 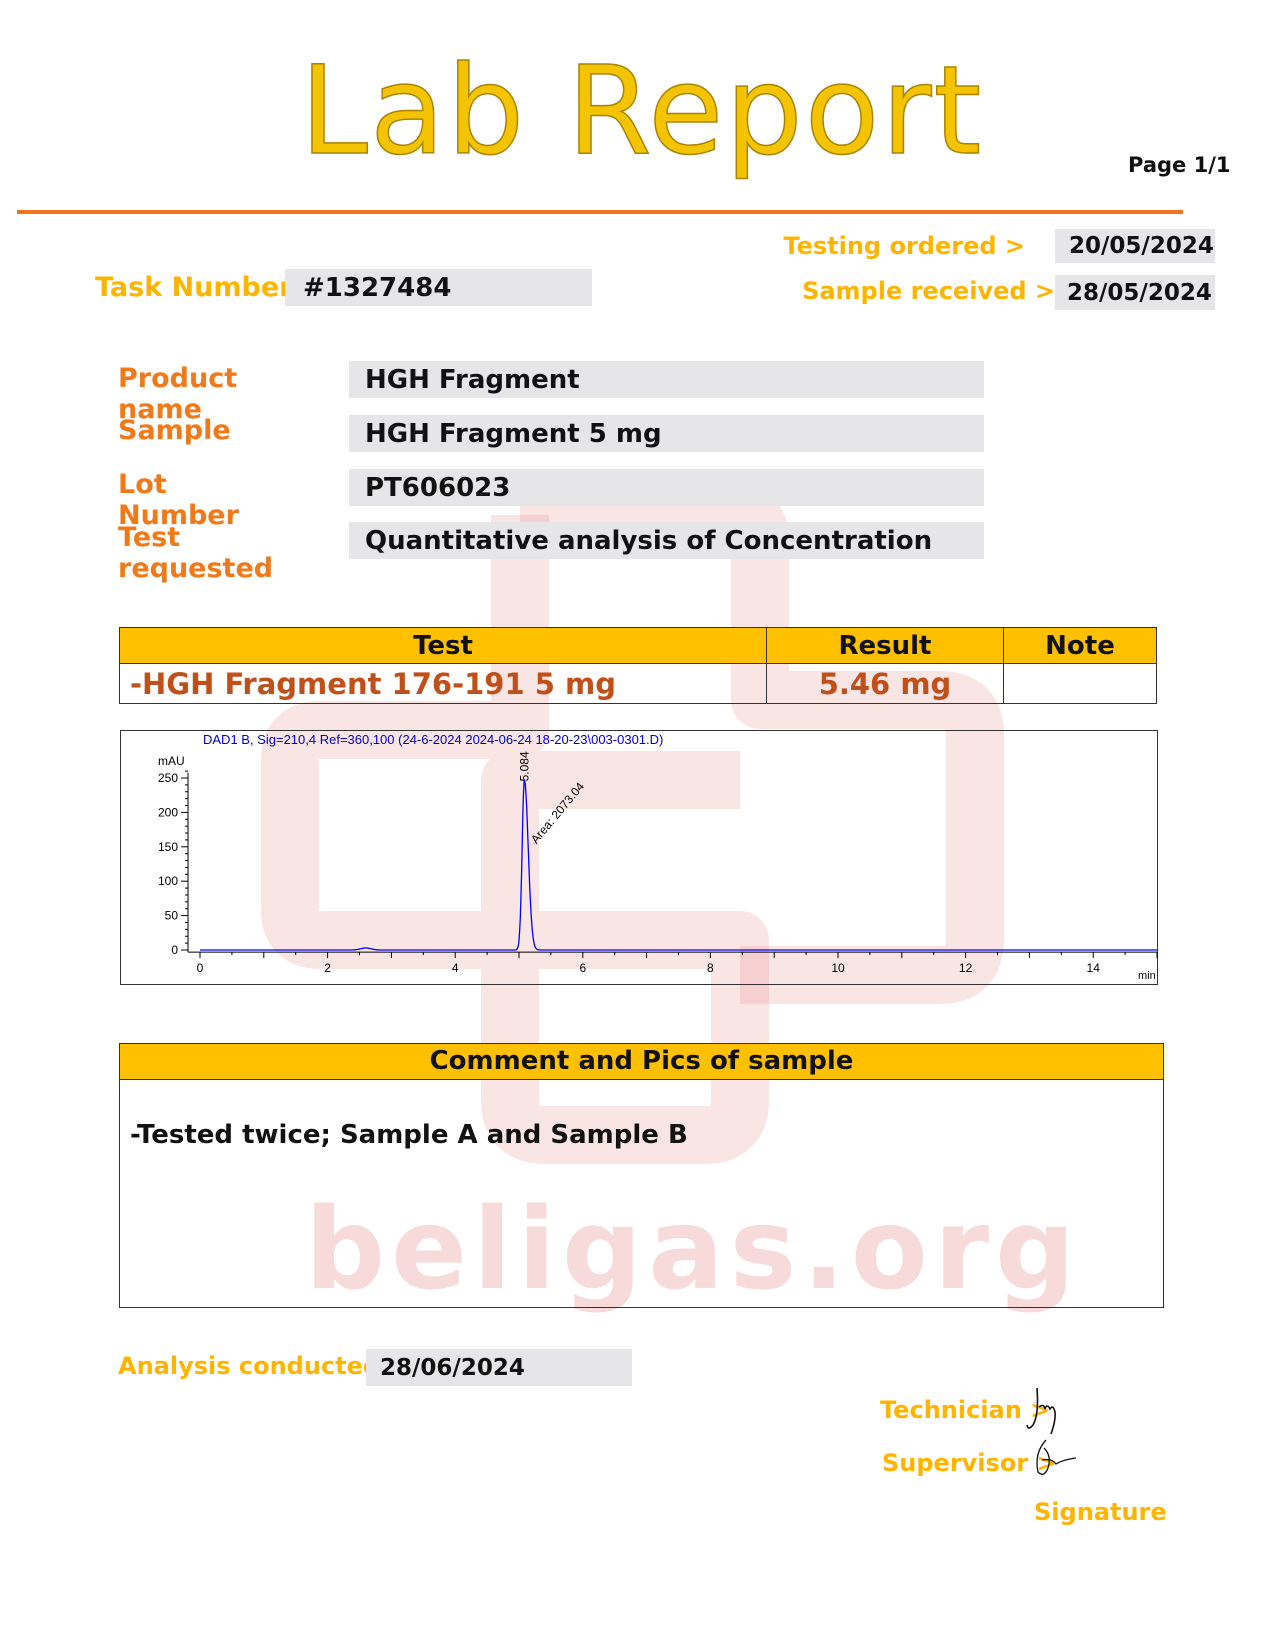 What do you see at coordinates (838, 968) in the screenshot?
I see `x-tick-label: 10` at bounding box center [838, 968].